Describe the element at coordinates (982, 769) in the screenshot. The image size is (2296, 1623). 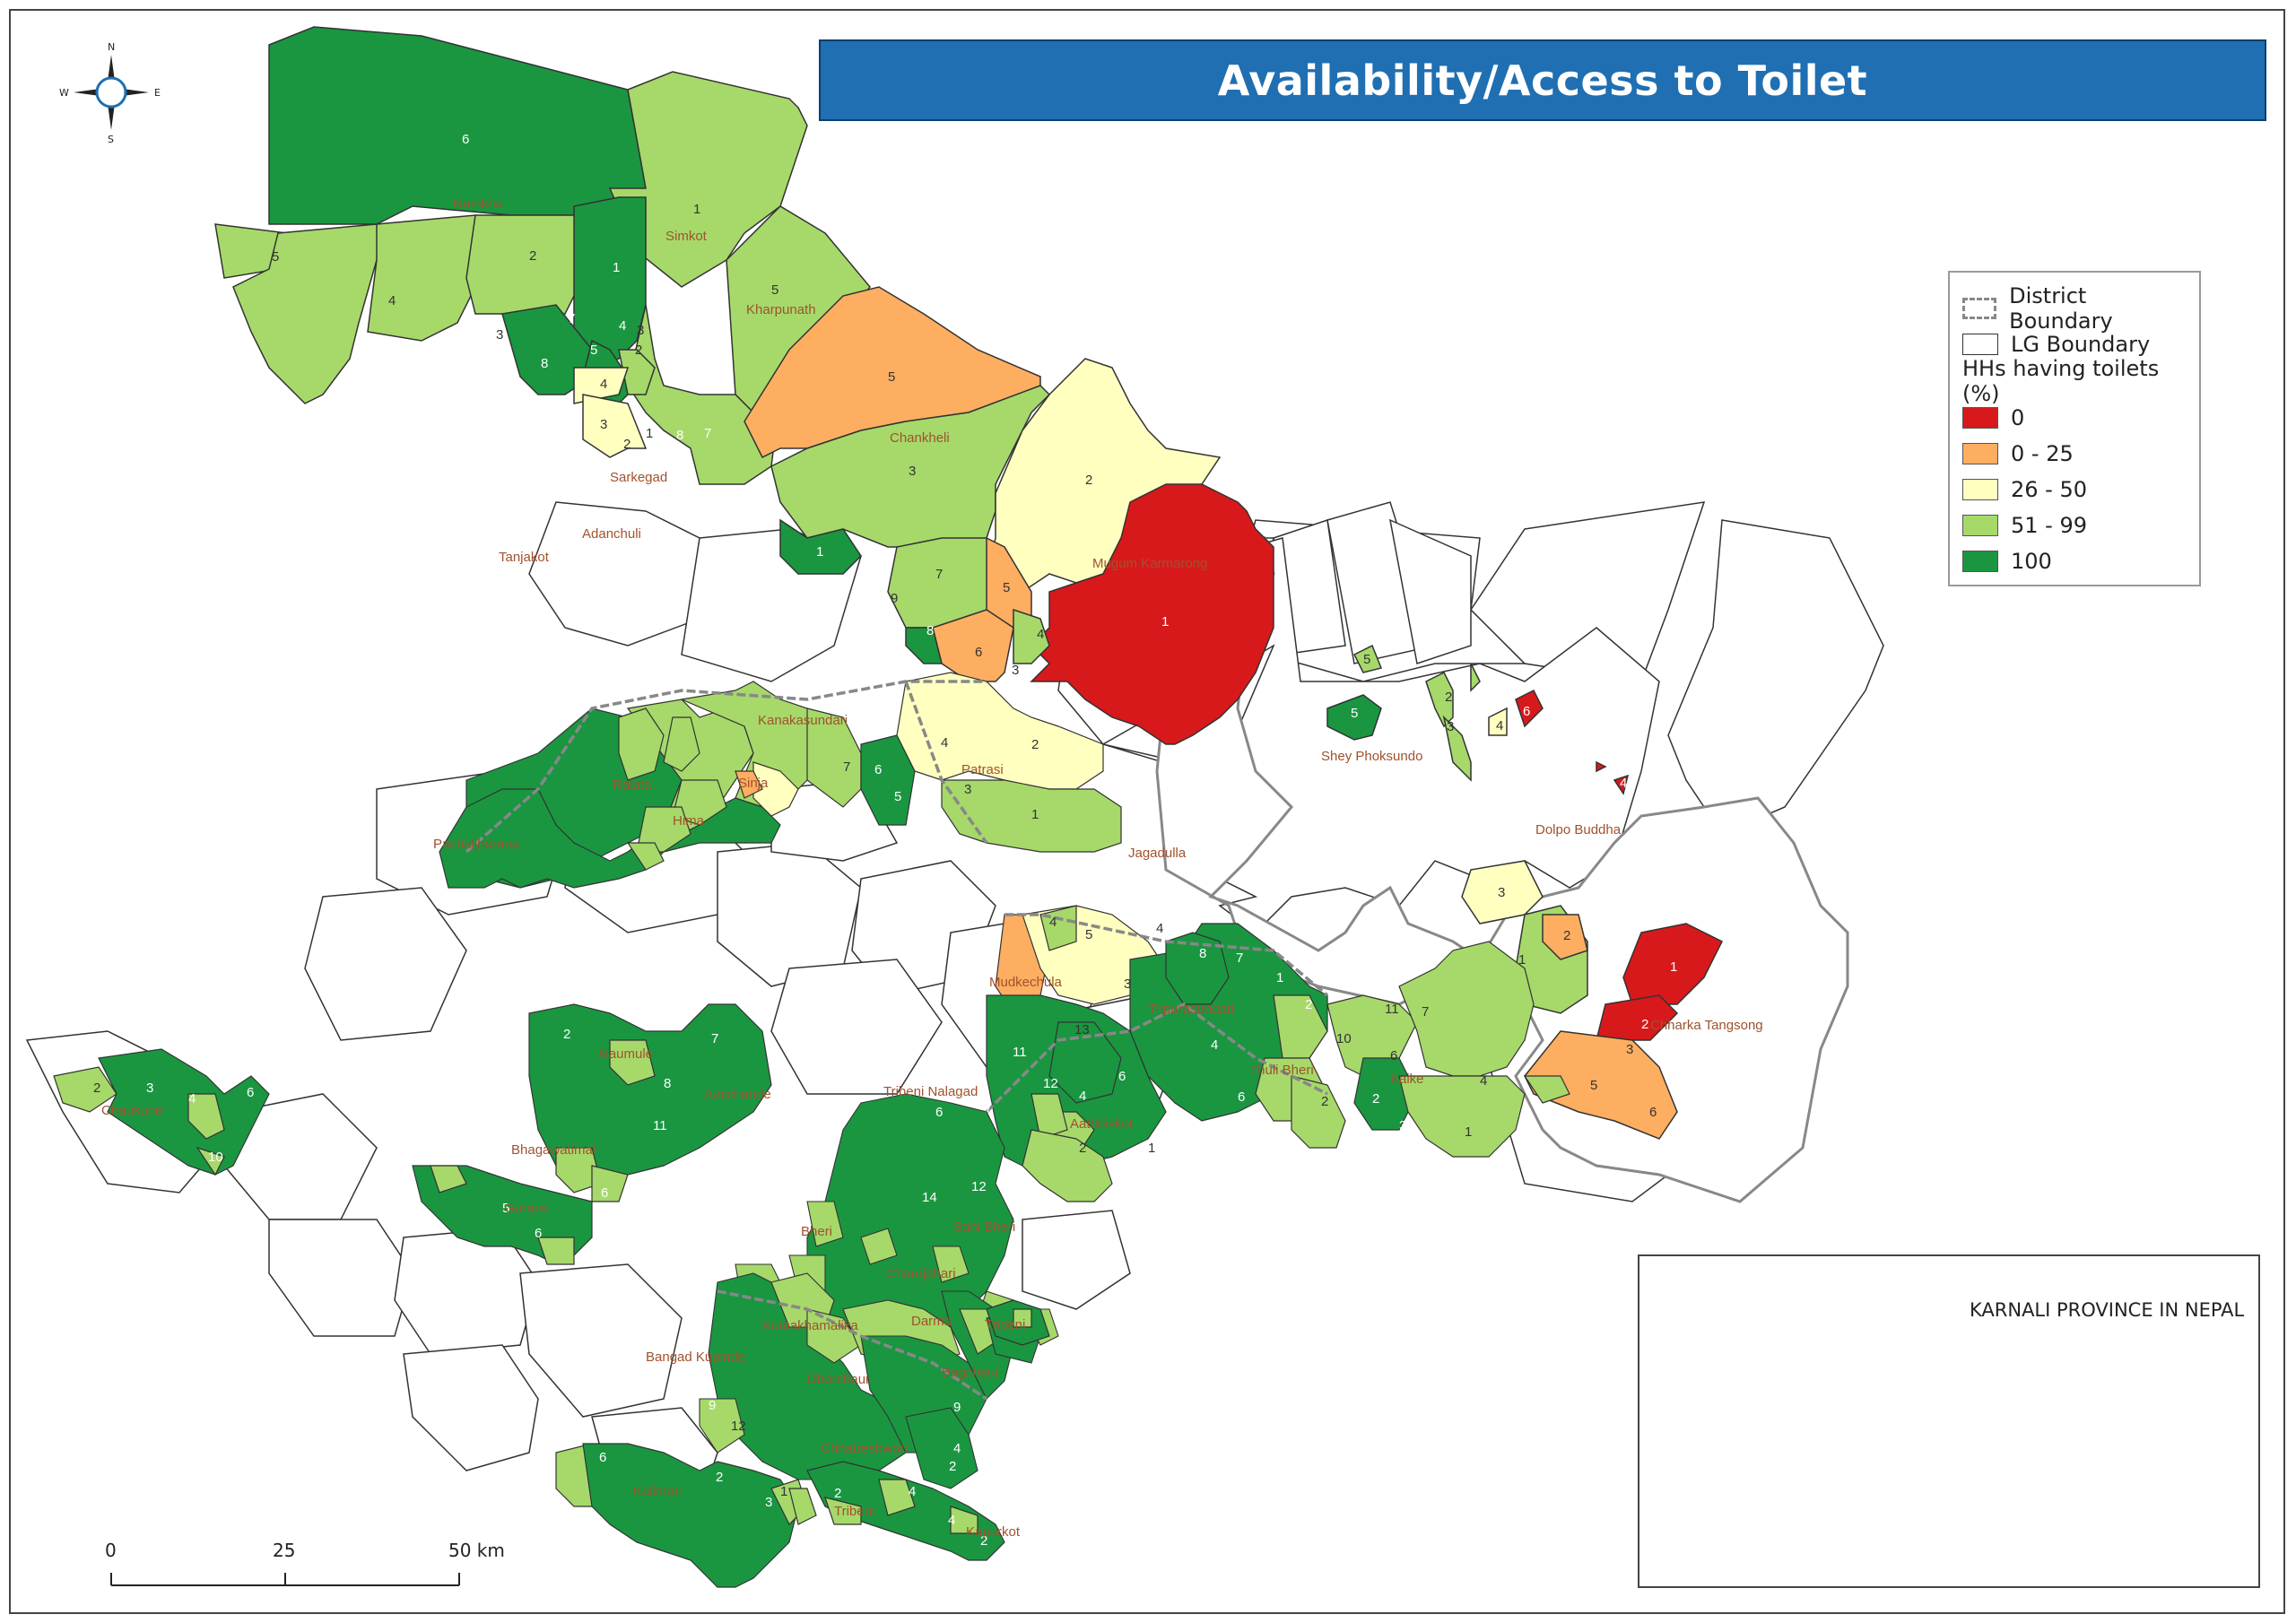
I see `place-label: Patrasi` at that location.